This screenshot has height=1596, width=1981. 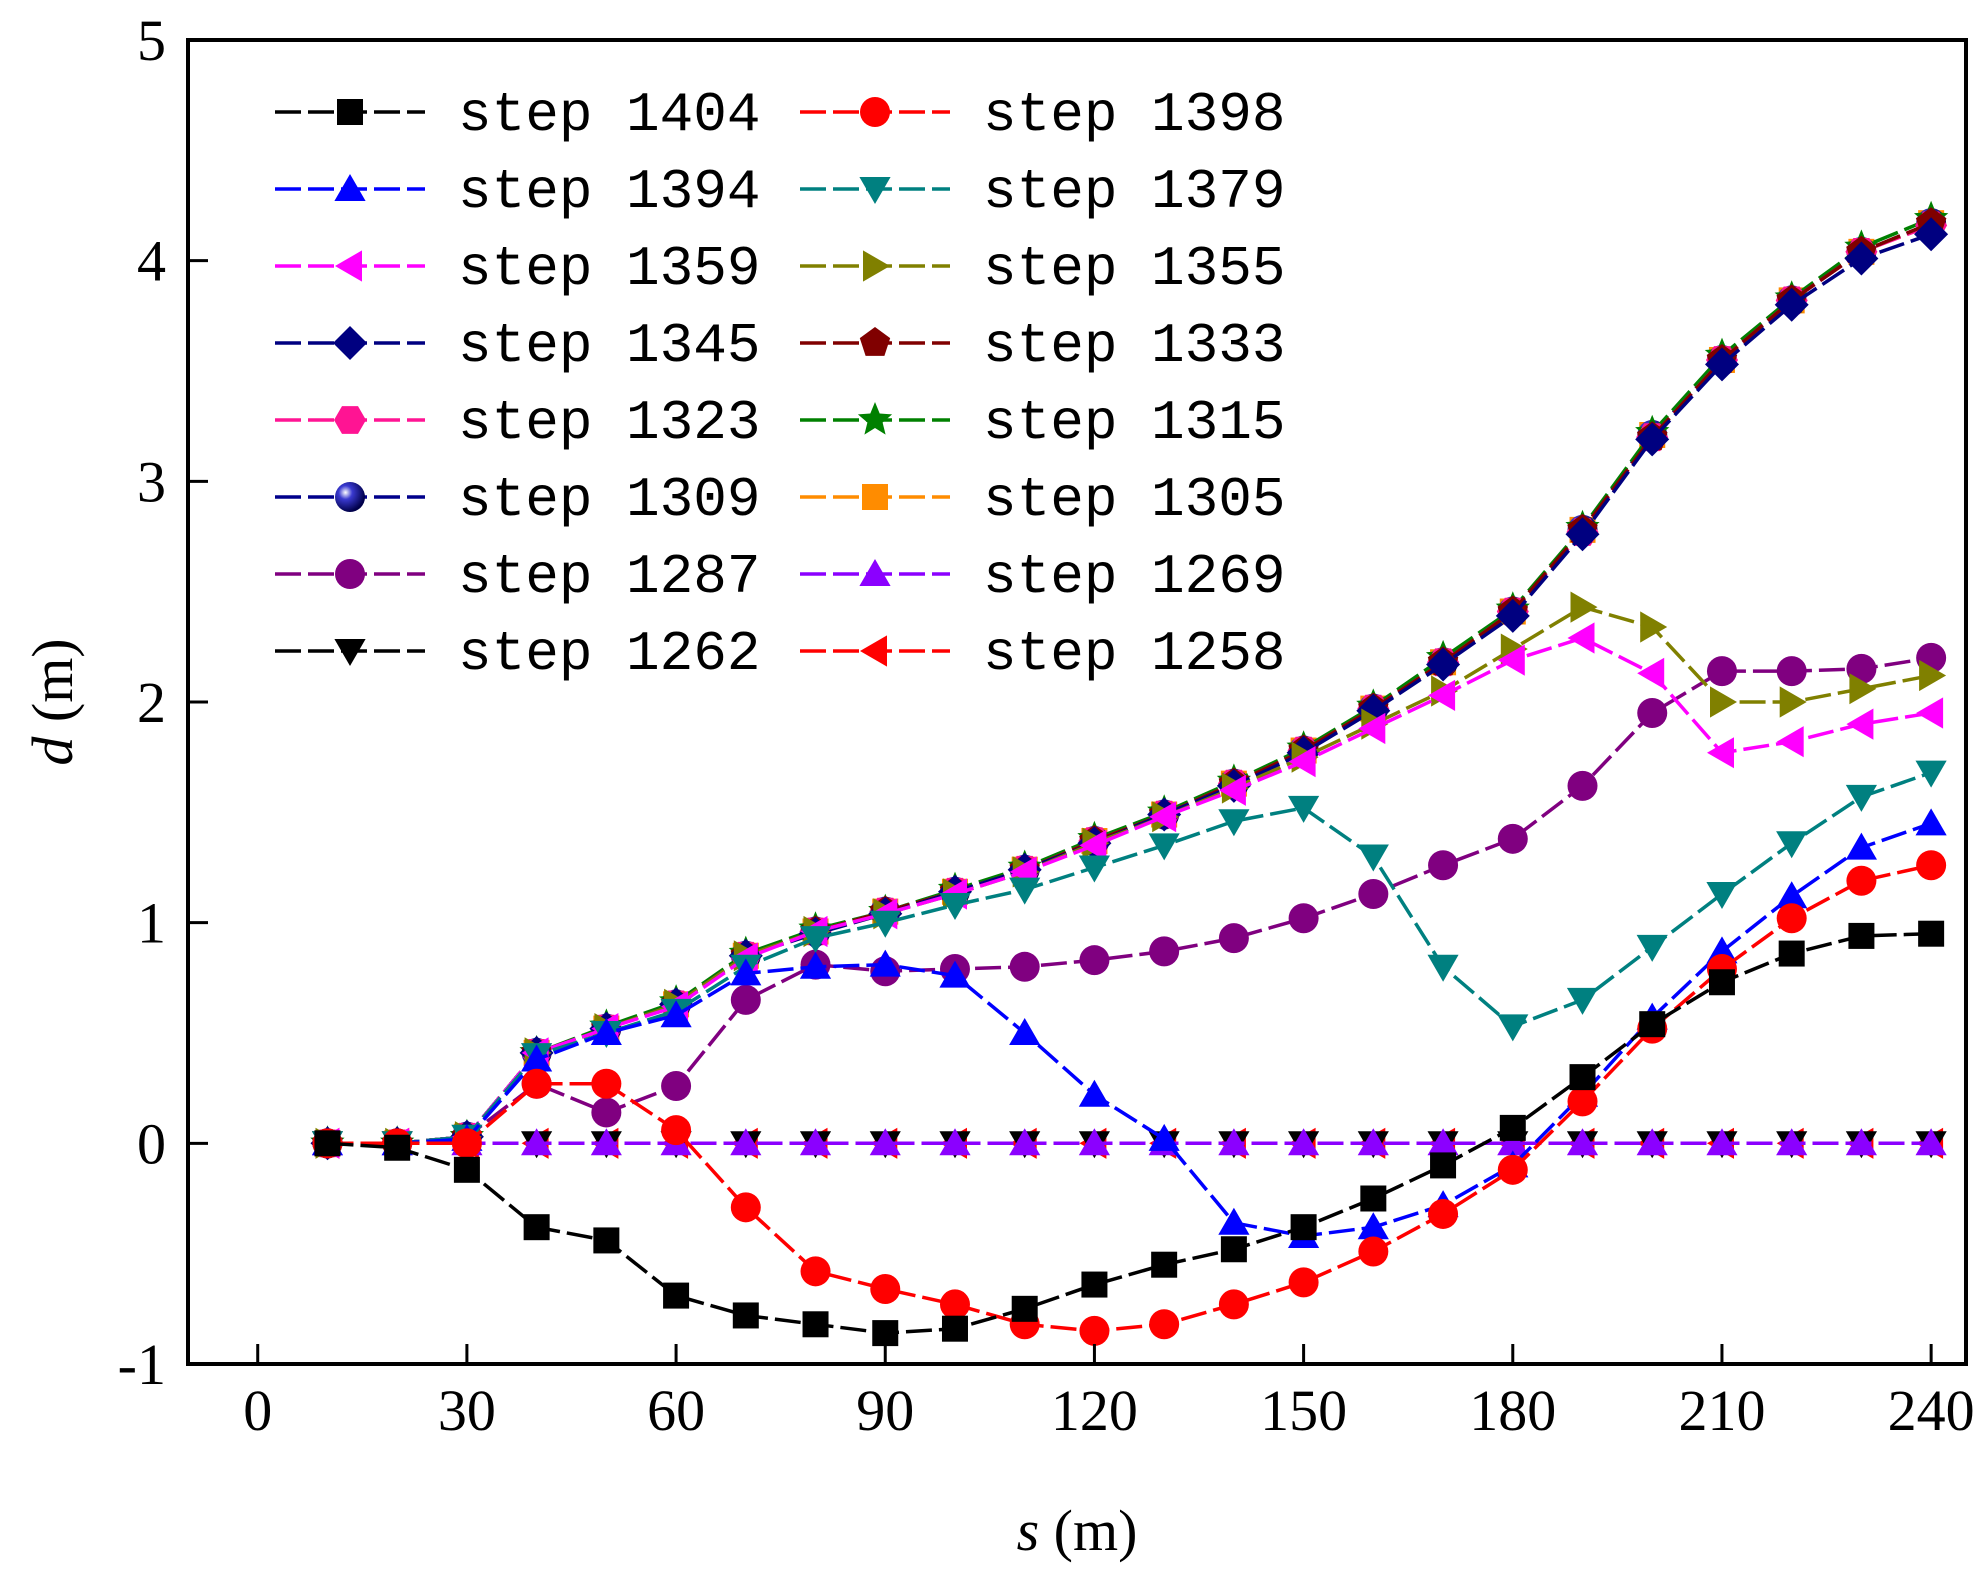 I want to click on legend-label: step 1394, so click(x=609, y=192).